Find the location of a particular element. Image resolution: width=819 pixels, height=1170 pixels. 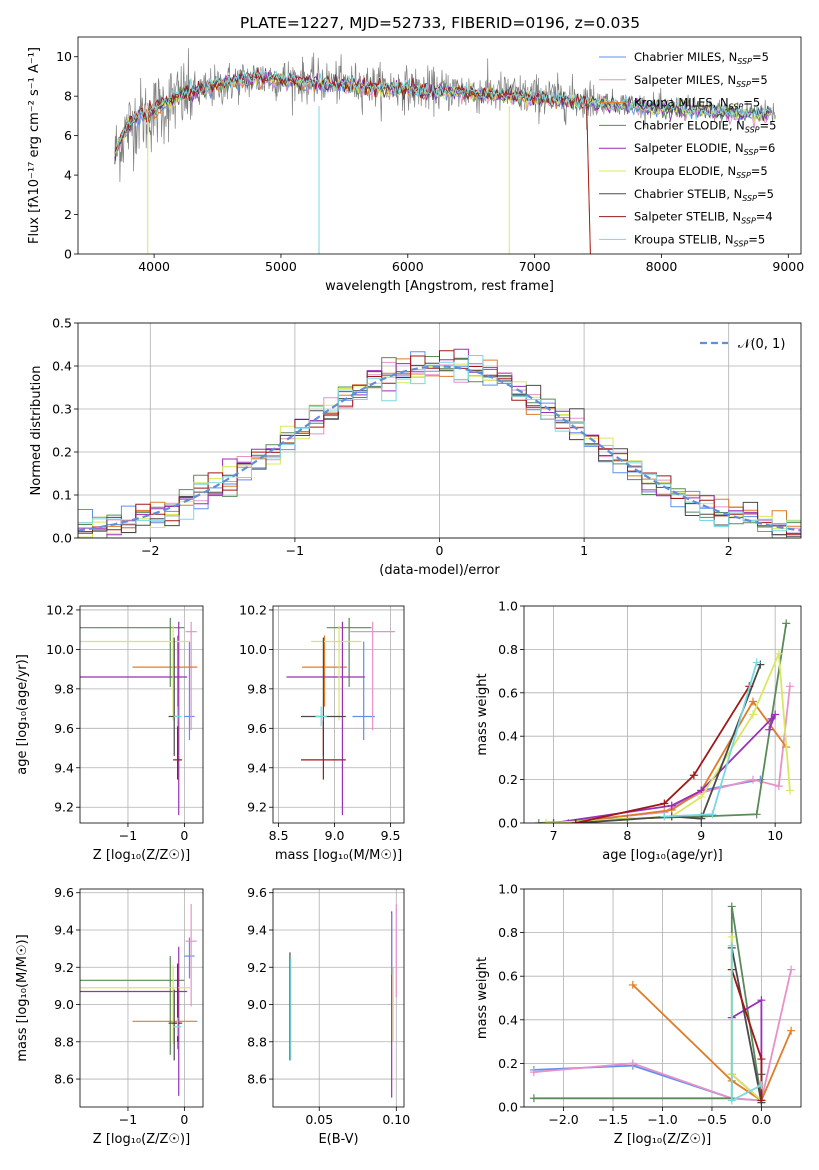

y-axis-label: mass weight is located at coordinates (482, 714).